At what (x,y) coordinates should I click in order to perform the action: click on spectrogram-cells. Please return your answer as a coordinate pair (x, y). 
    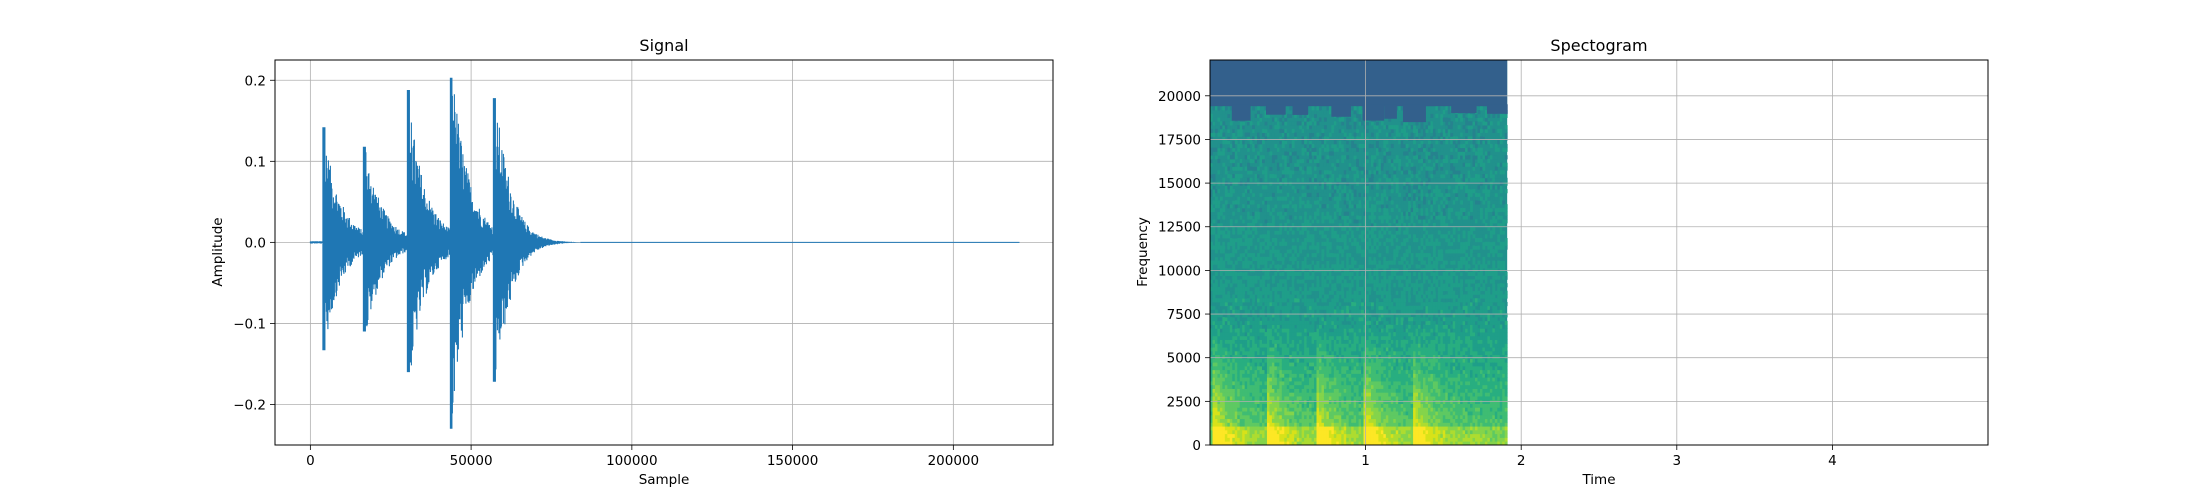
    Looking at the image, I should click on (1359, 275).